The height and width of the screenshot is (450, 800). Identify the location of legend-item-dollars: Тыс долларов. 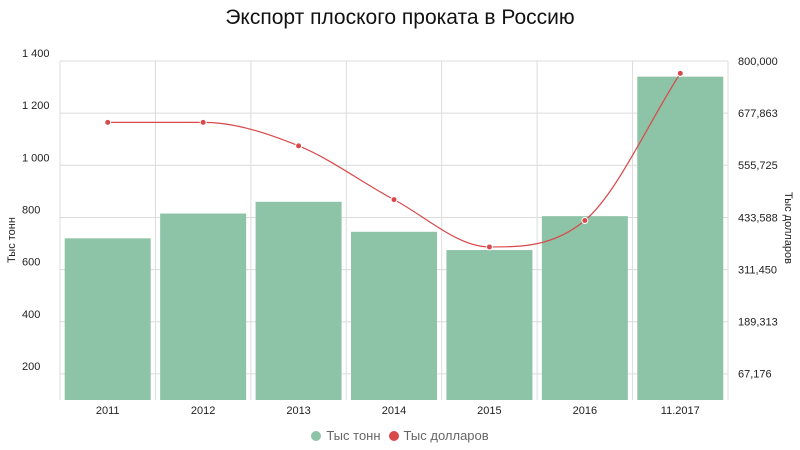
(438, 435).